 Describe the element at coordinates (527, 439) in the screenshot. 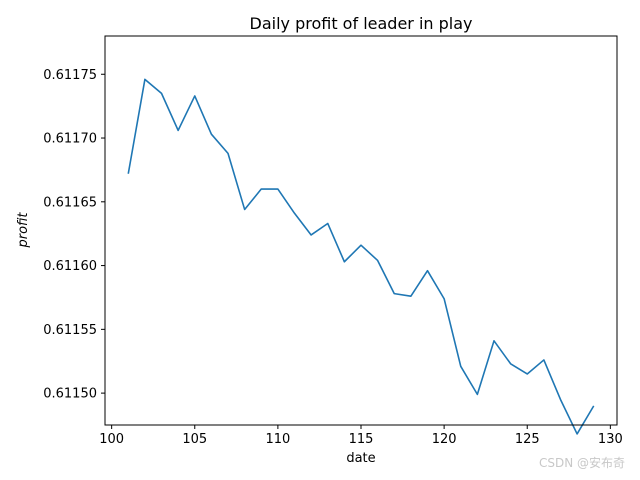

I see `x-tick-label: 125` at that location.